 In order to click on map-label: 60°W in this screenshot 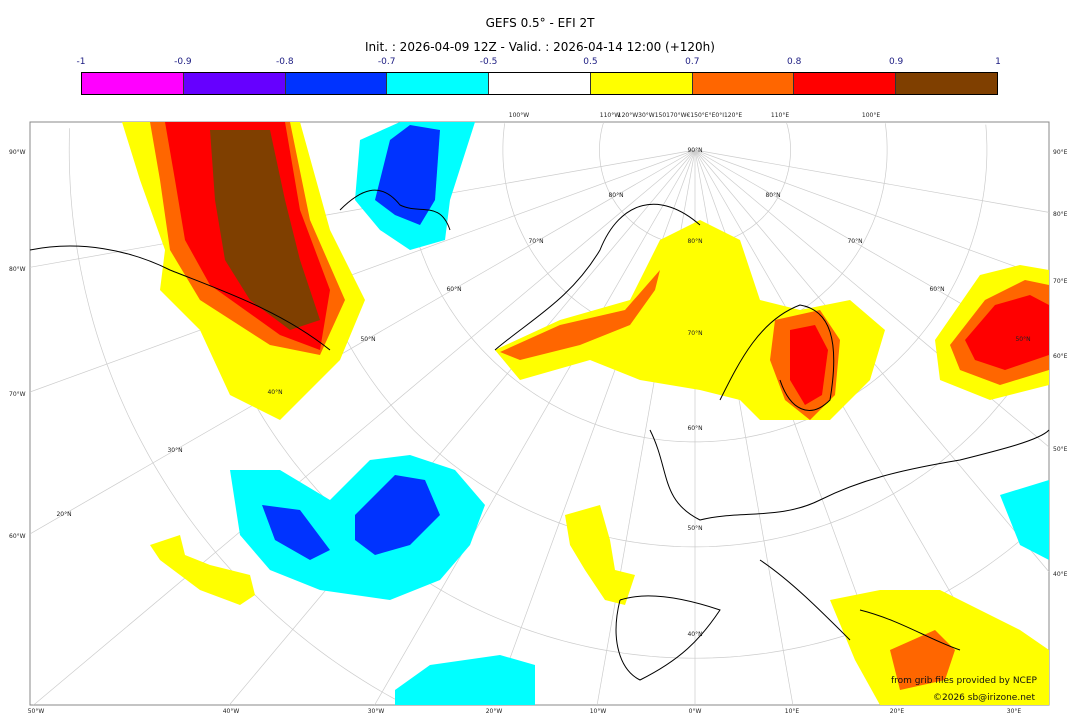, I will do `click(17, 536)`.